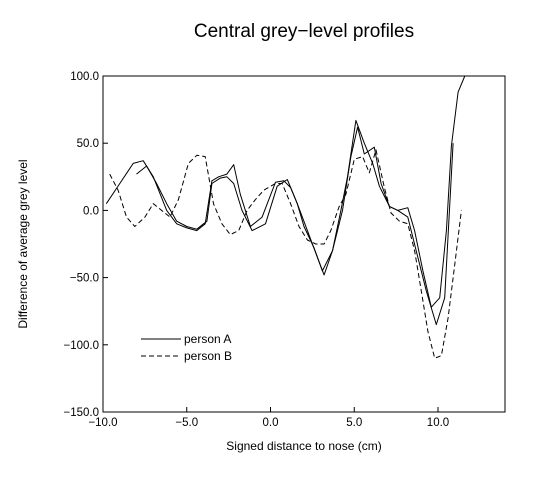  What do you see at coordinates (186, 347) in the screenshot?
I see `legend: person A person B` at bounding box center [186, 347].